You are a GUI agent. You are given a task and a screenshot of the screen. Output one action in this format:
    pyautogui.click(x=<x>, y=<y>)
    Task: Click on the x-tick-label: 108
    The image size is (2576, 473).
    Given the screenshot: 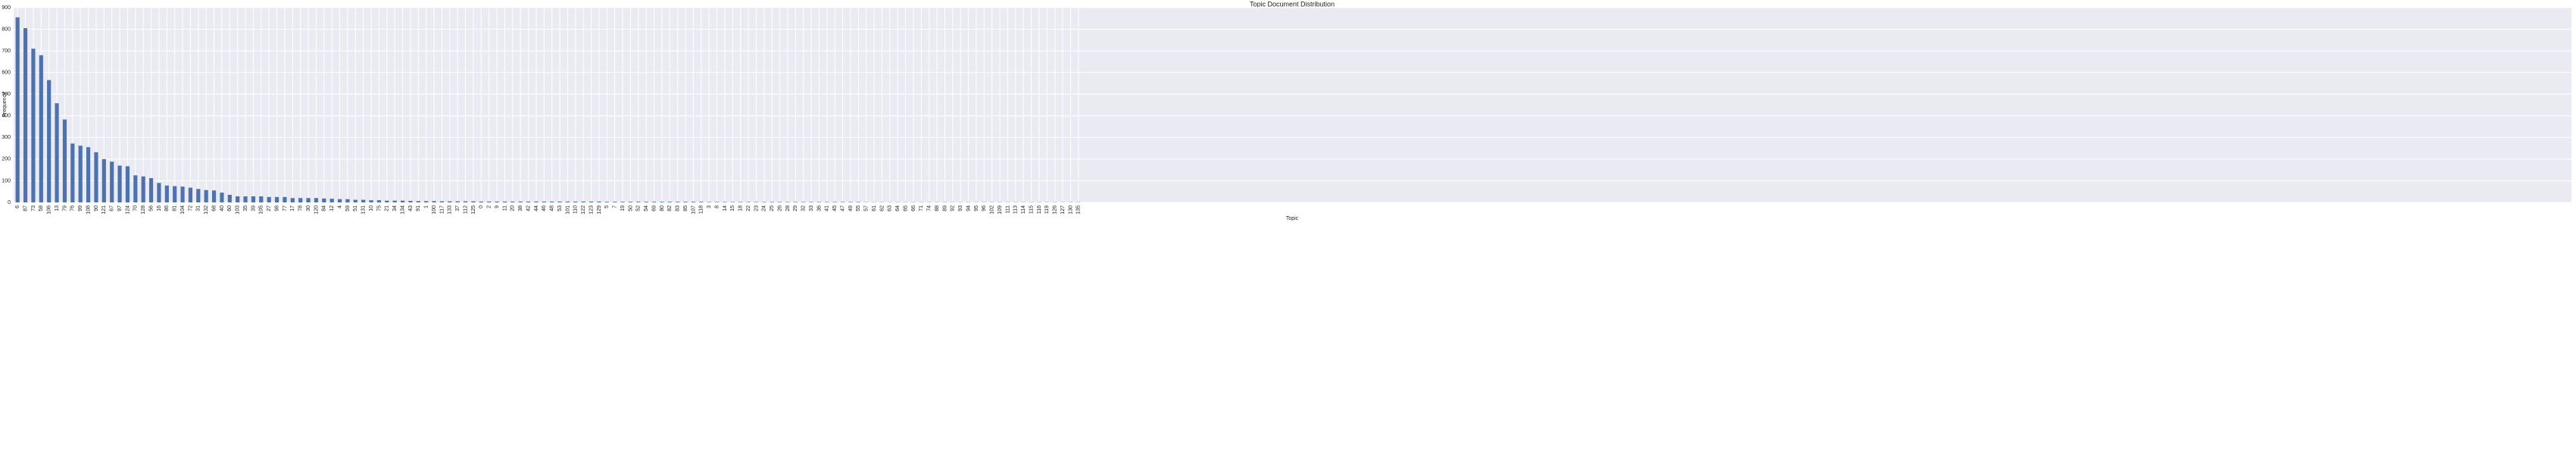 What is the action you would take?
    pyautogui.click(x=88, y=210)
    